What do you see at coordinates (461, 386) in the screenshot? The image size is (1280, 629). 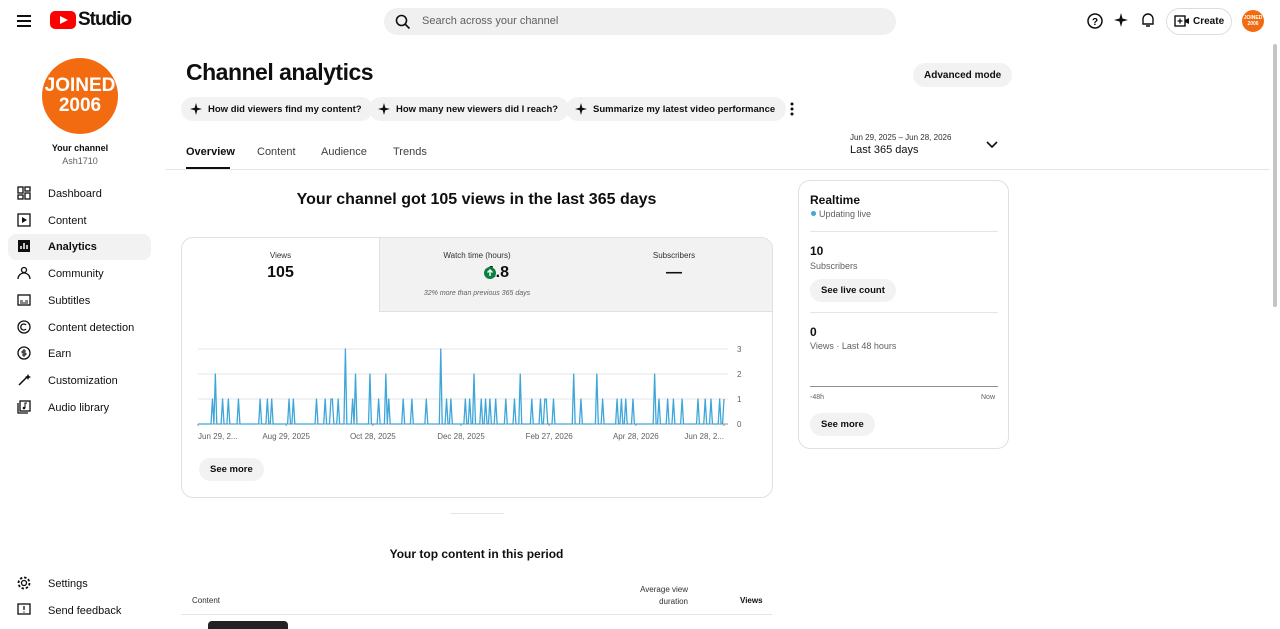 I see `views-line` at bounding box center [461, 386].